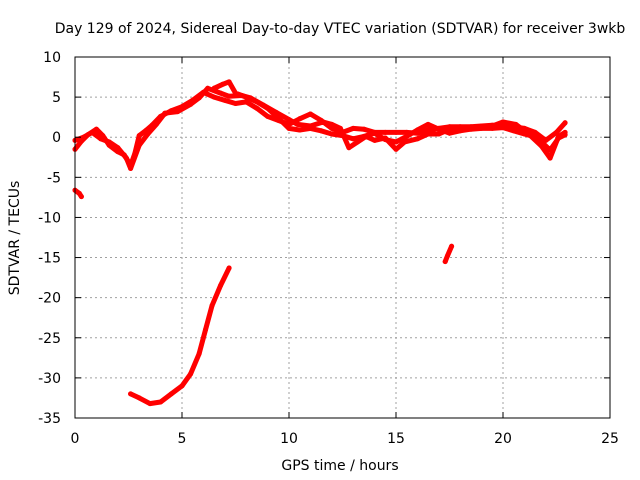 The height and width of the screenshot is (480, 640). Describe the element at coordinates (49, 299) in the screenshot. I see `y-tick-label: -20` at that location.